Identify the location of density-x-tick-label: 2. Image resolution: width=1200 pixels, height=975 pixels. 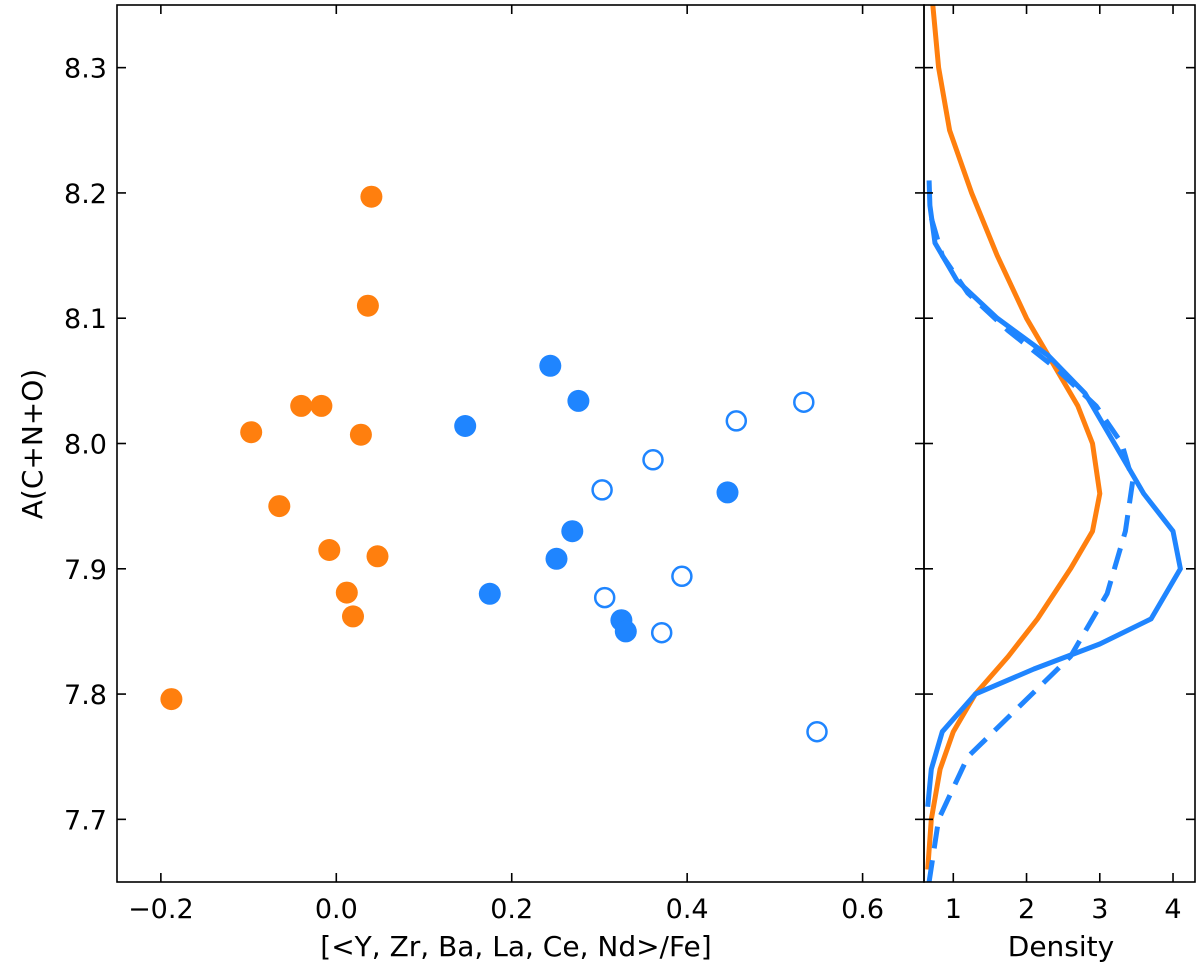
(1026, 909).